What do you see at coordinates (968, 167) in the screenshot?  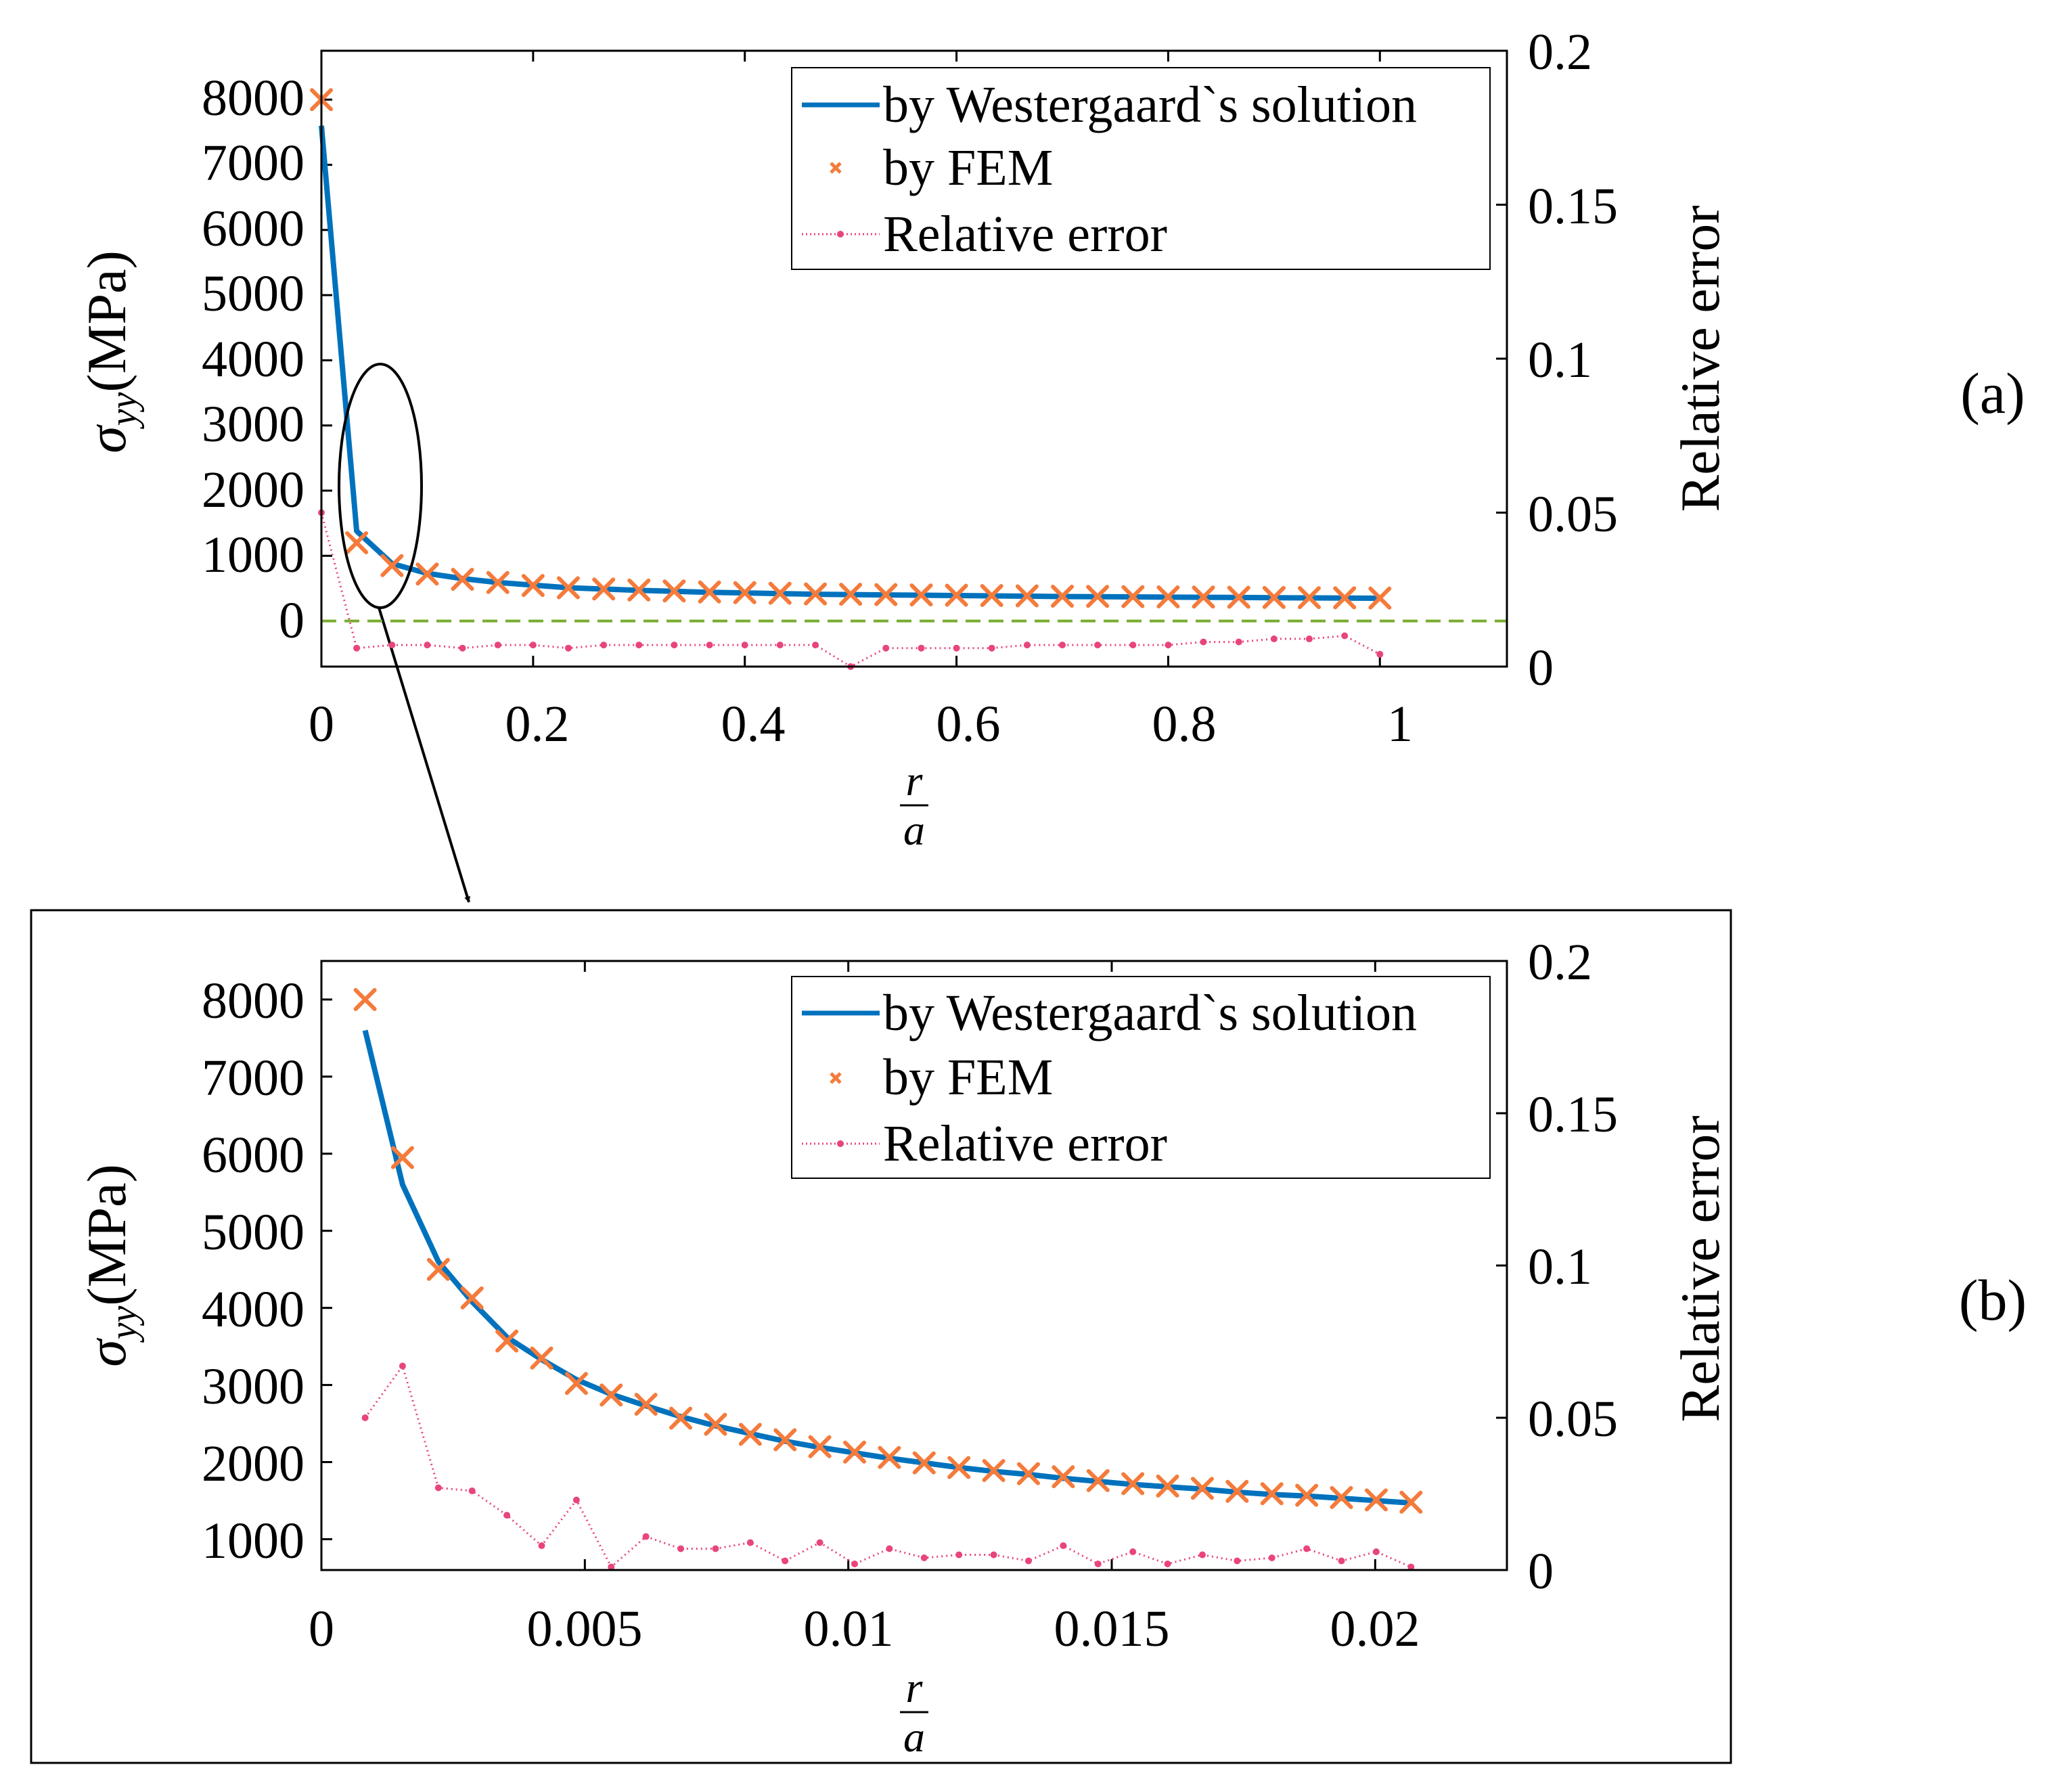 I see `chart-a-legend-label-fem: by FEM` at bounding box center [968, 167].